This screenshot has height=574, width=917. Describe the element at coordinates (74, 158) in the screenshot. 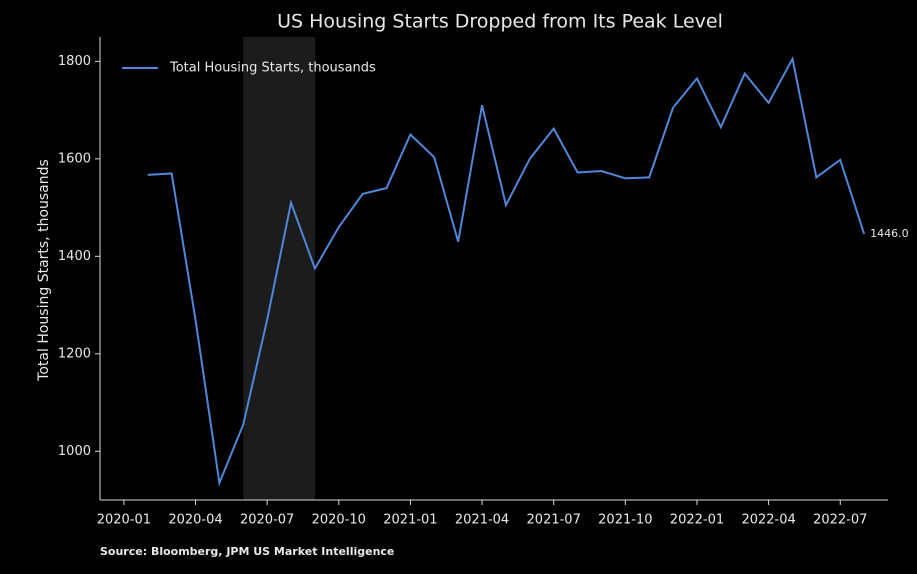

I see `y-tick-label: 1600` at that location.